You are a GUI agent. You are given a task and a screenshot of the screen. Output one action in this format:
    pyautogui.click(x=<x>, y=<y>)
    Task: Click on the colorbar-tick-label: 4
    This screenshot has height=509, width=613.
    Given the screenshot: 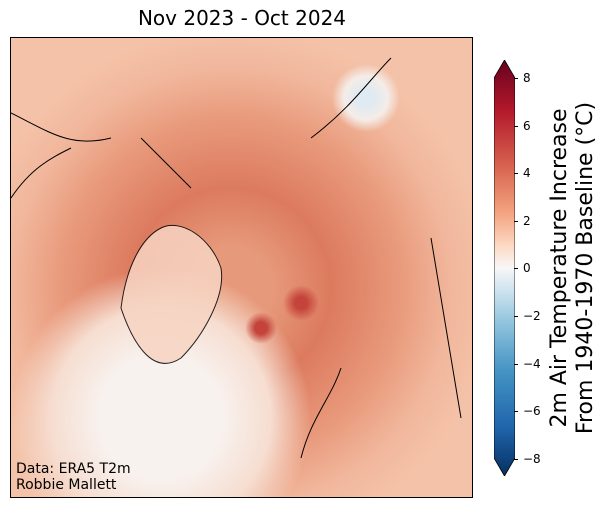 What is the action you would take?
    pyautogui.click(x=527, y=173)
    